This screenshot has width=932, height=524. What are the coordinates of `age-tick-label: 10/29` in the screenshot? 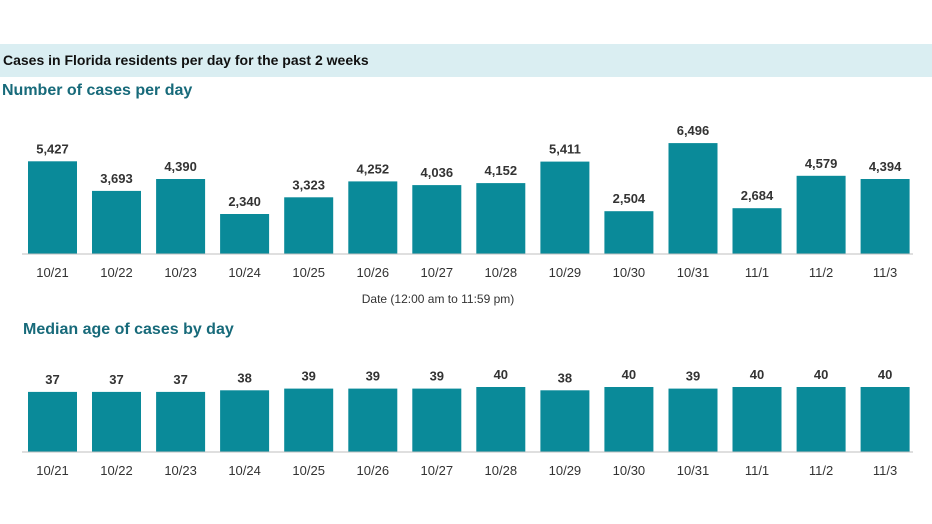 It's located at (565, 470).